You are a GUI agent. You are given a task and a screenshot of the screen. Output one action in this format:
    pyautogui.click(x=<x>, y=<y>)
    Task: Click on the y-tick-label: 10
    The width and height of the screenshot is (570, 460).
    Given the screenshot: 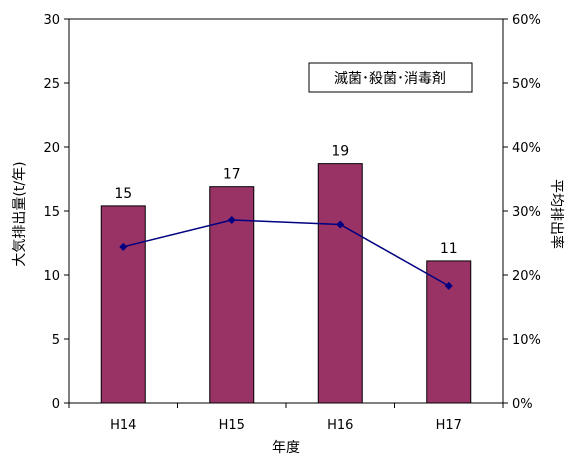 What is the action you would take?
    pyautogui.click(x=51, y=276)
    